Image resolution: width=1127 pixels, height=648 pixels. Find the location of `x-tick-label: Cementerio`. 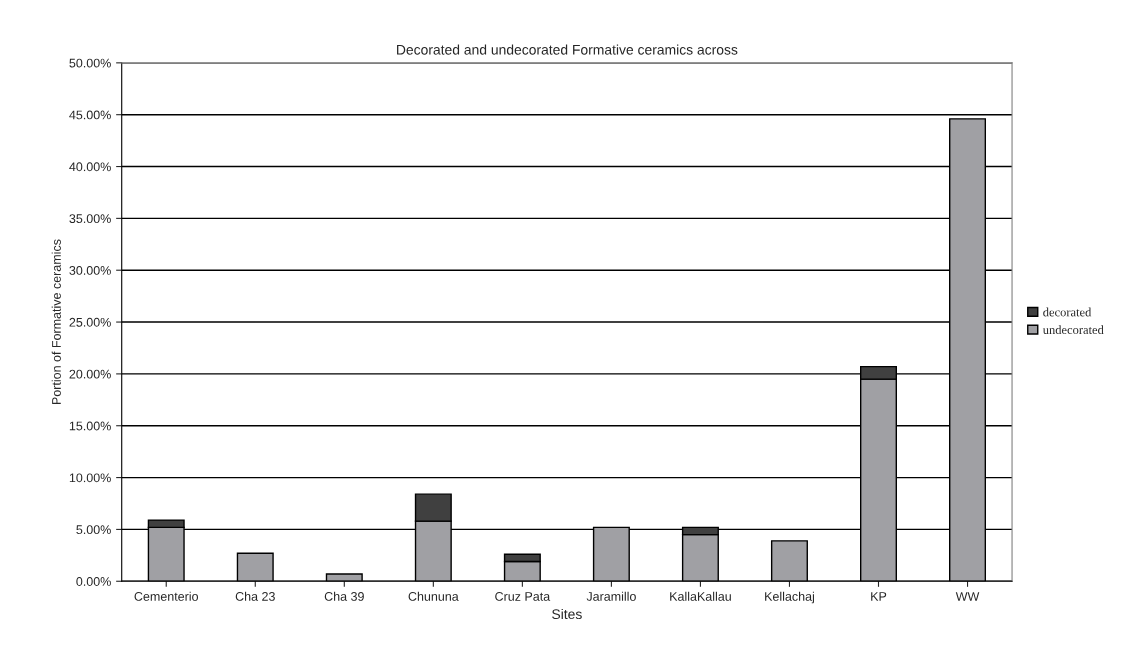

x-tick-label: Cementerio is located at coordinates (166, 596).